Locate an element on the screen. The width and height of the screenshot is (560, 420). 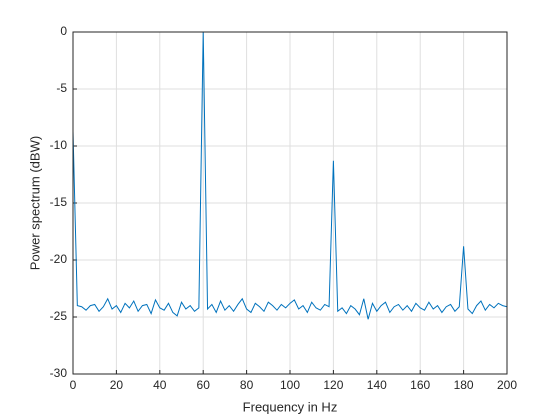
y-tick-label: 0 is located at coordinates (63, 31).